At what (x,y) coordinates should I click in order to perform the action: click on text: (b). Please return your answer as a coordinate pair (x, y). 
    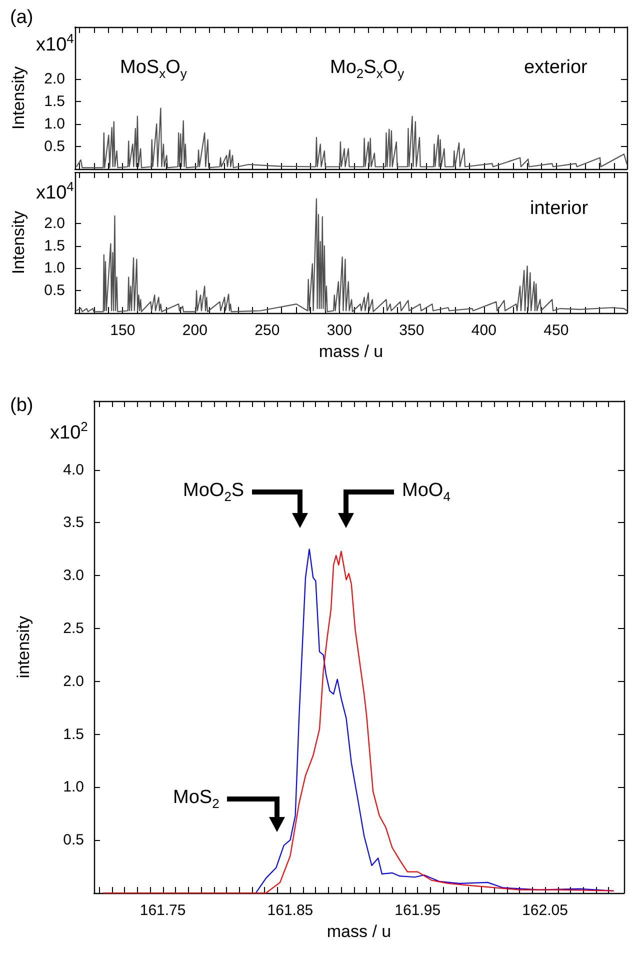
    Looking at the image, I should click on (22, 405).